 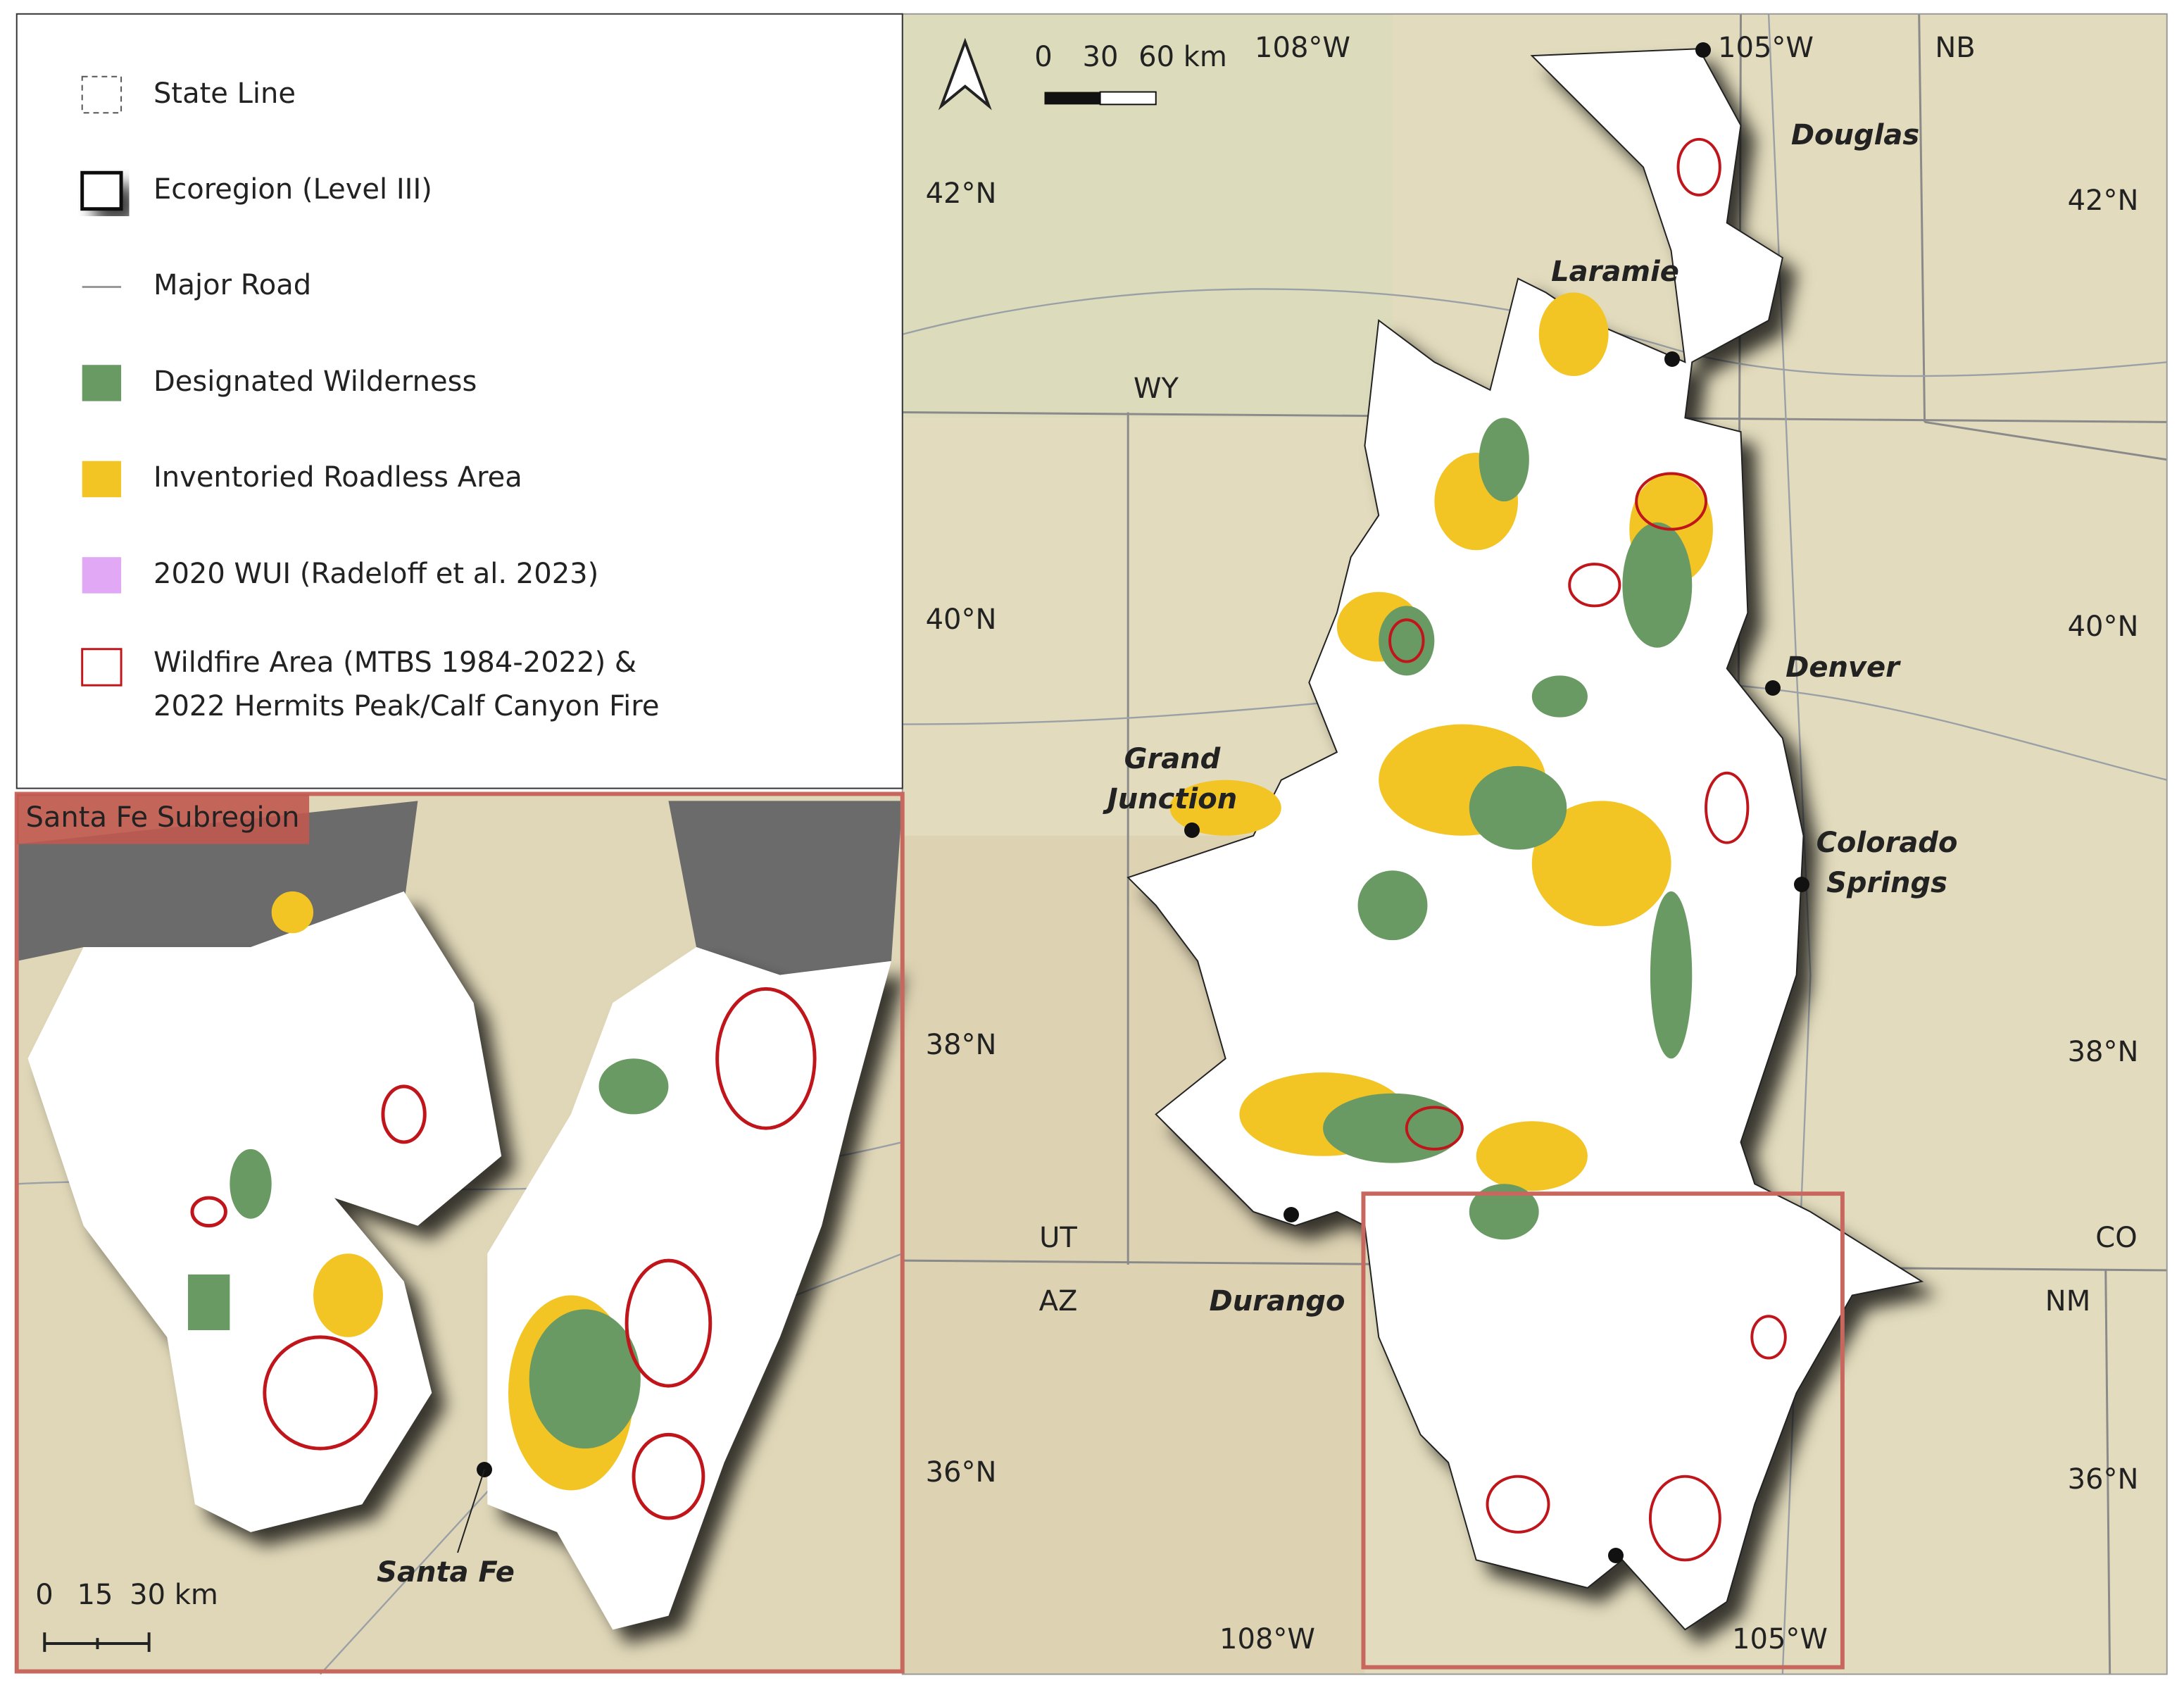 I want to click on legend-label: Inventoried Roadless Area, so click(x=337, y=477).